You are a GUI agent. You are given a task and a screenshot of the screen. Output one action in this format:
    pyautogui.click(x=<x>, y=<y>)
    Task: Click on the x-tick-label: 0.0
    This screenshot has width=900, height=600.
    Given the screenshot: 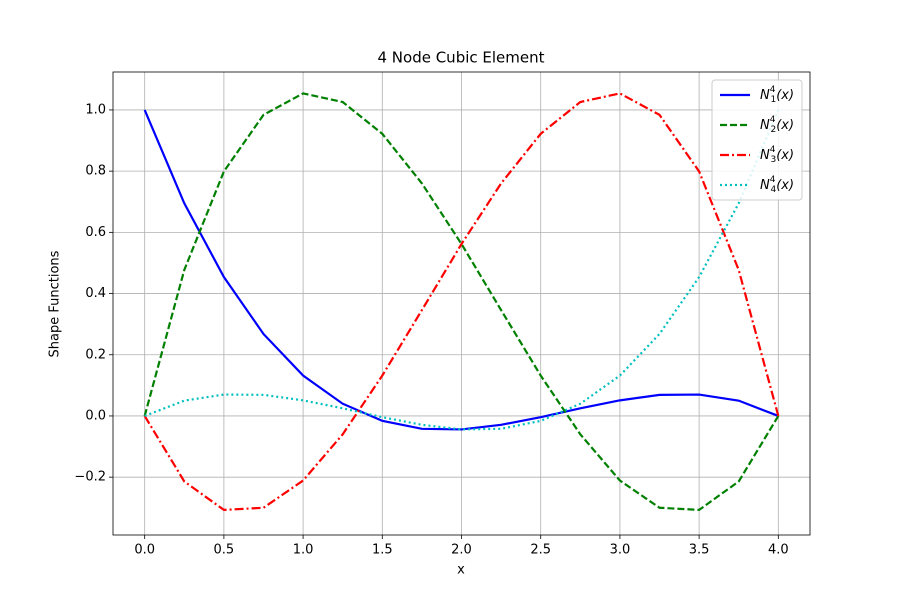 What is the action you would take?
    pyautogui.click(x=144, y=550)
    